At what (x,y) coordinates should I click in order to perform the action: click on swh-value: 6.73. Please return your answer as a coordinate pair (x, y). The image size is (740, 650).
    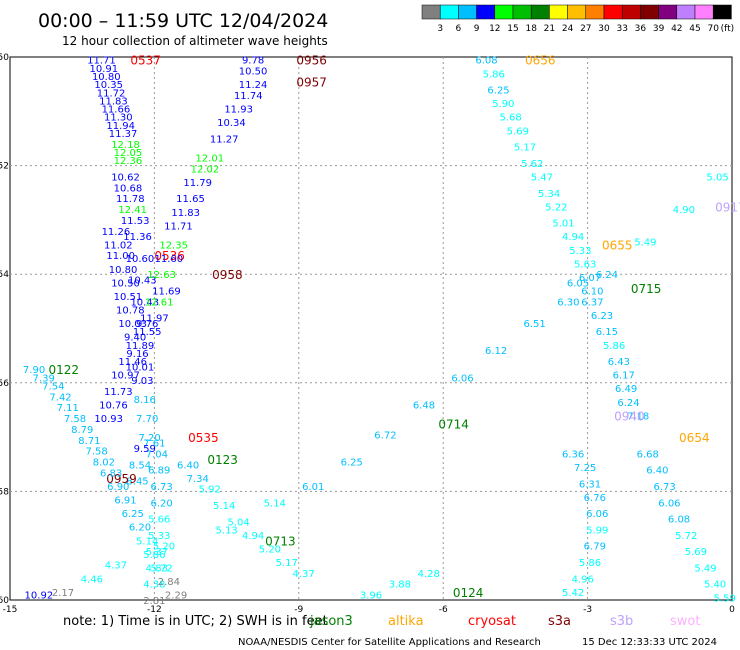
    Looking at the image, I should click on (664, 487).